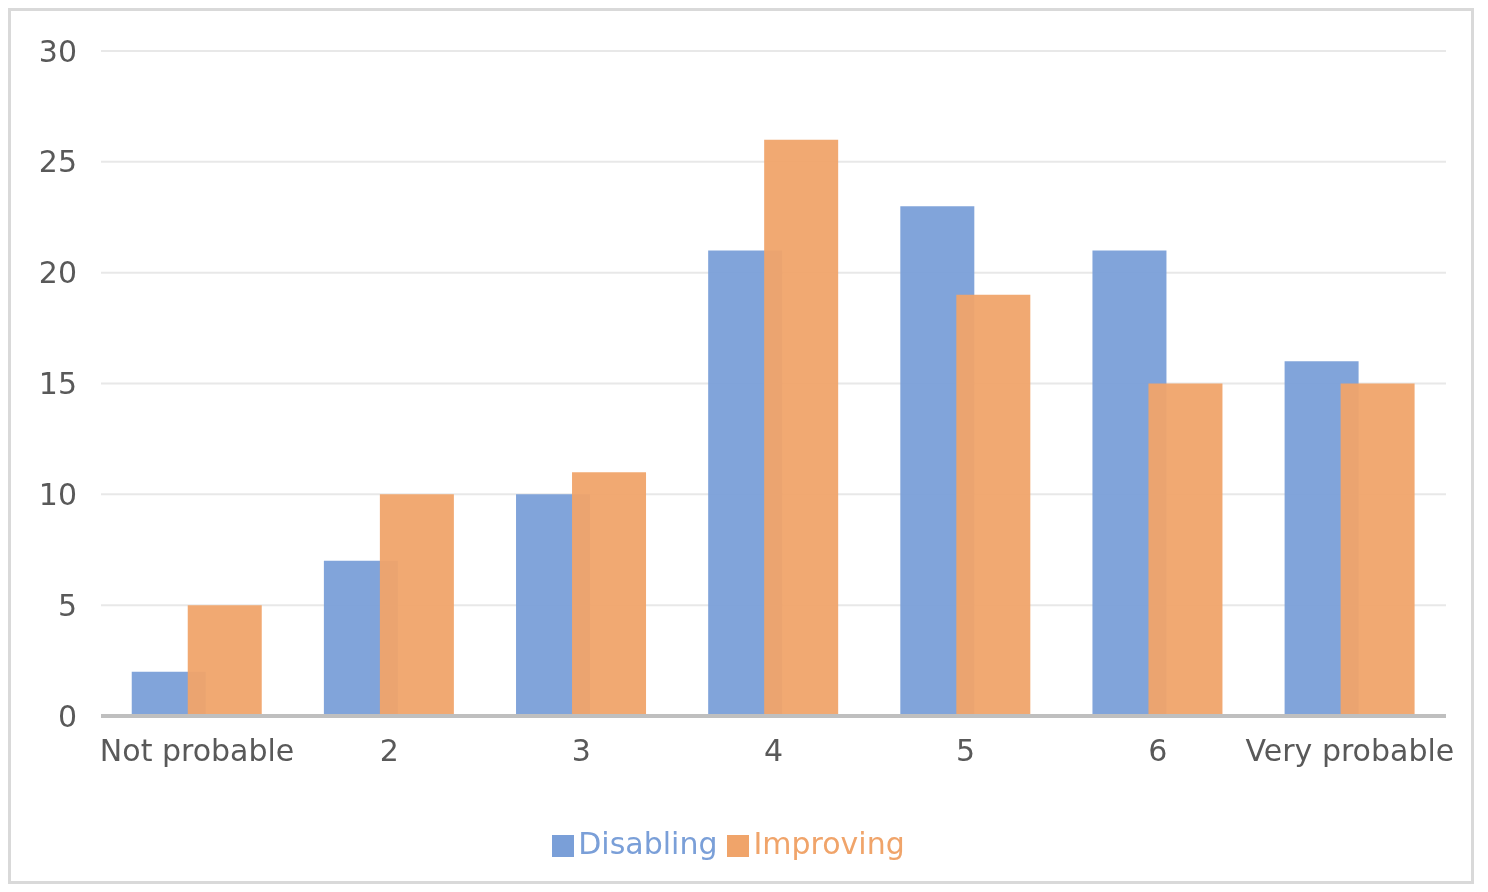 Image resolution: width=1488 pixels, height=892 pixels. I want to click on x-tick-label: Not probable, so click(197, 751).